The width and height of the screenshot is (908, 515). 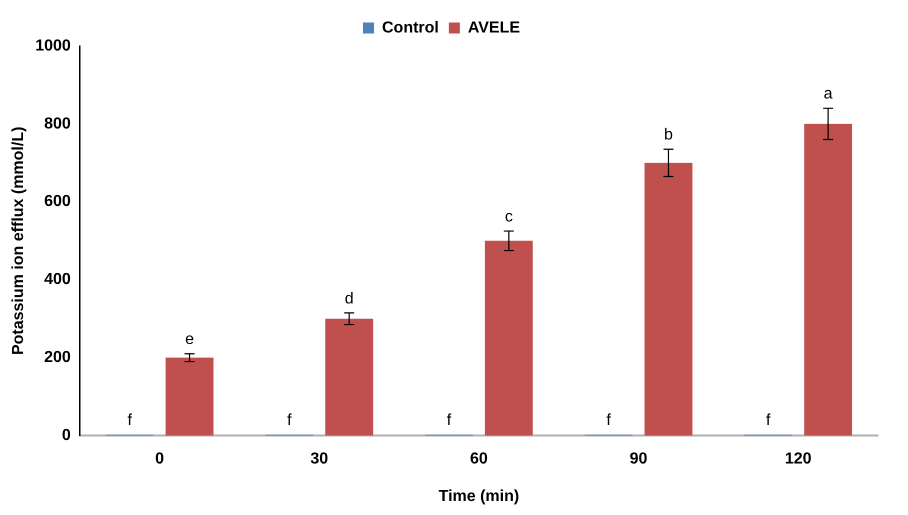 What do you see at coordinates (57, 279) in the screenshot?
I see `y-tick-label: 400` at bounding box center [57, 279].